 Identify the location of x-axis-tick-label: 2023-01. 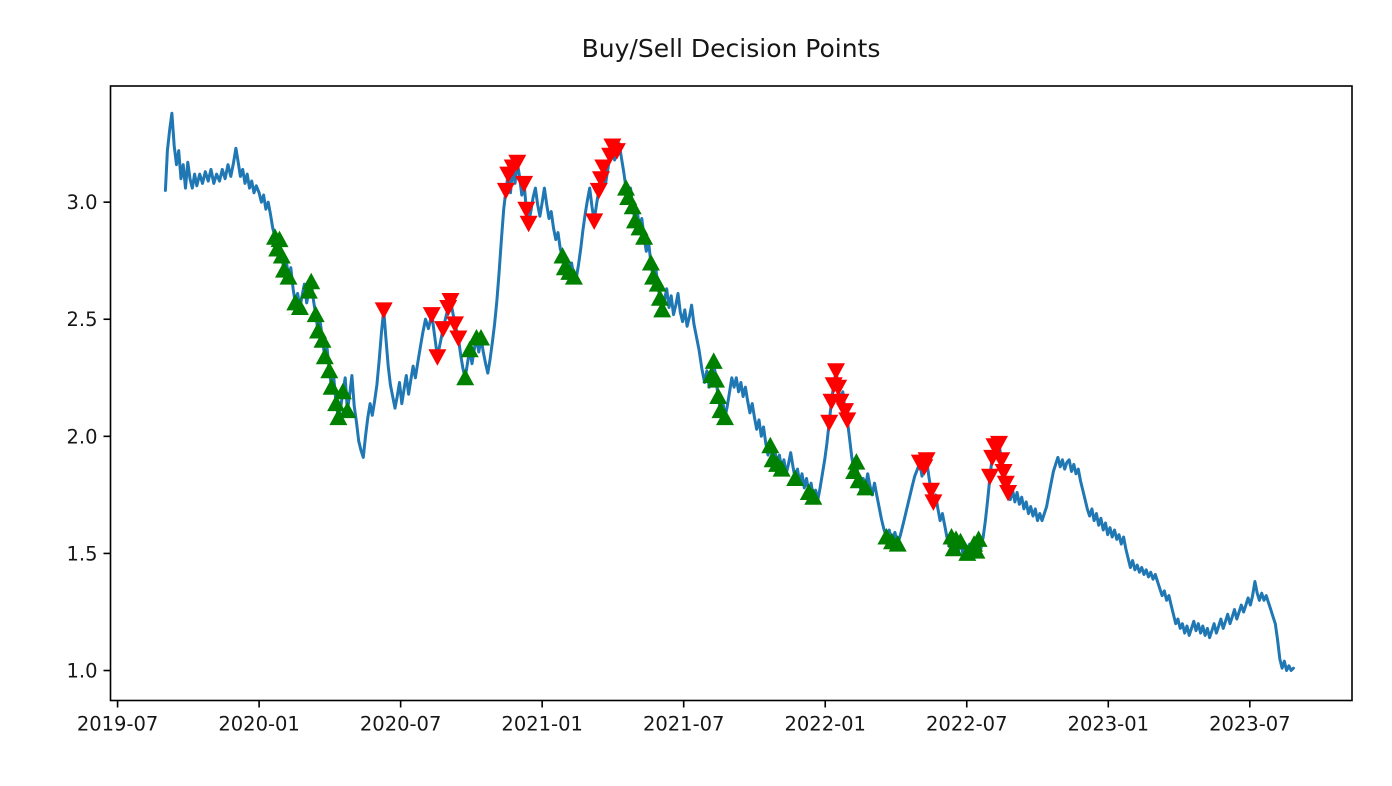
(1108, 724).